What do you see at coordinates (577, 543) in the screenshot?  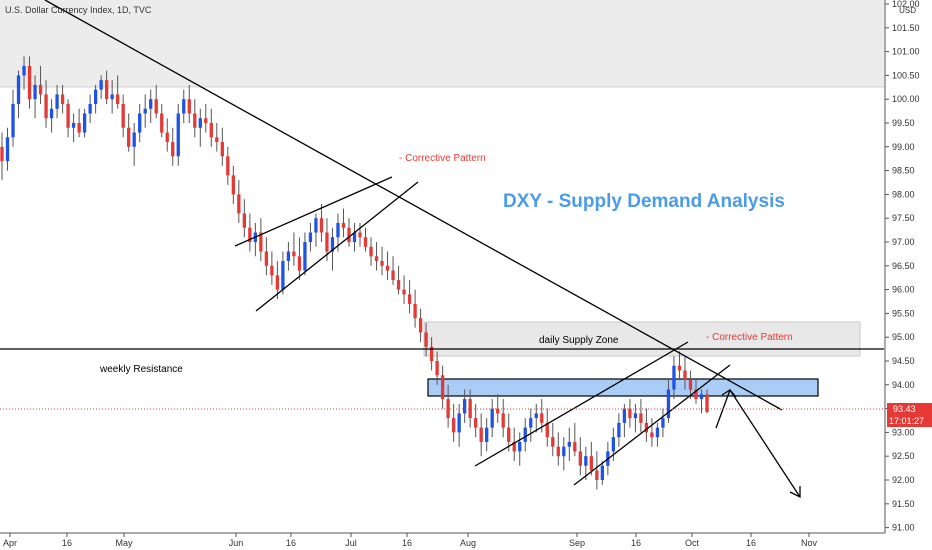 I see `x-tick-label: Sep` at bounding box center [577, 543].